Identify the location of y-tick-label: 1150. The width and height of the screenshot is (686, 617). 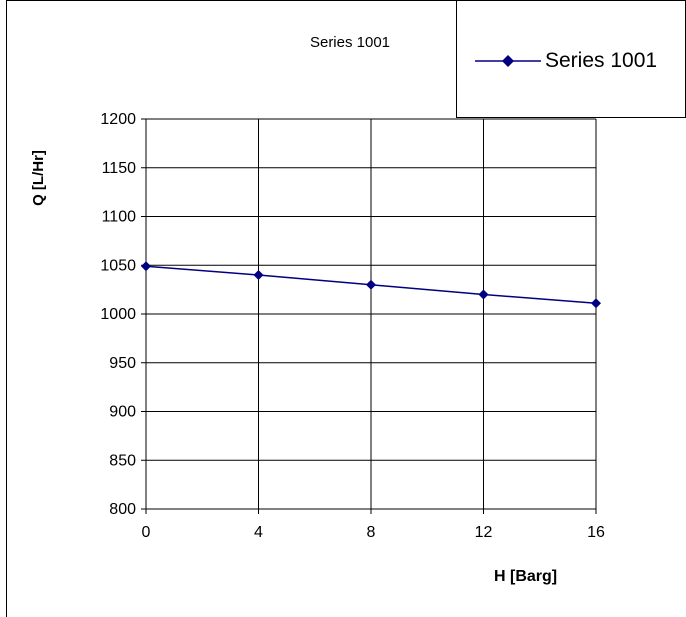
(119, 168).